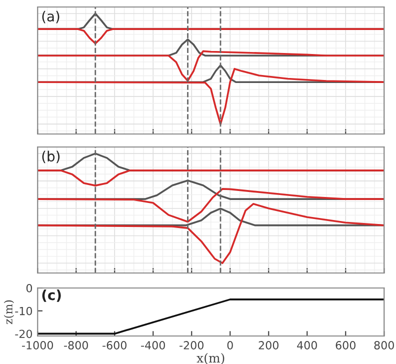 The width and height of the screenshot is (396, 364). I want to click on y-tick-label: -10, so click(23, 311).